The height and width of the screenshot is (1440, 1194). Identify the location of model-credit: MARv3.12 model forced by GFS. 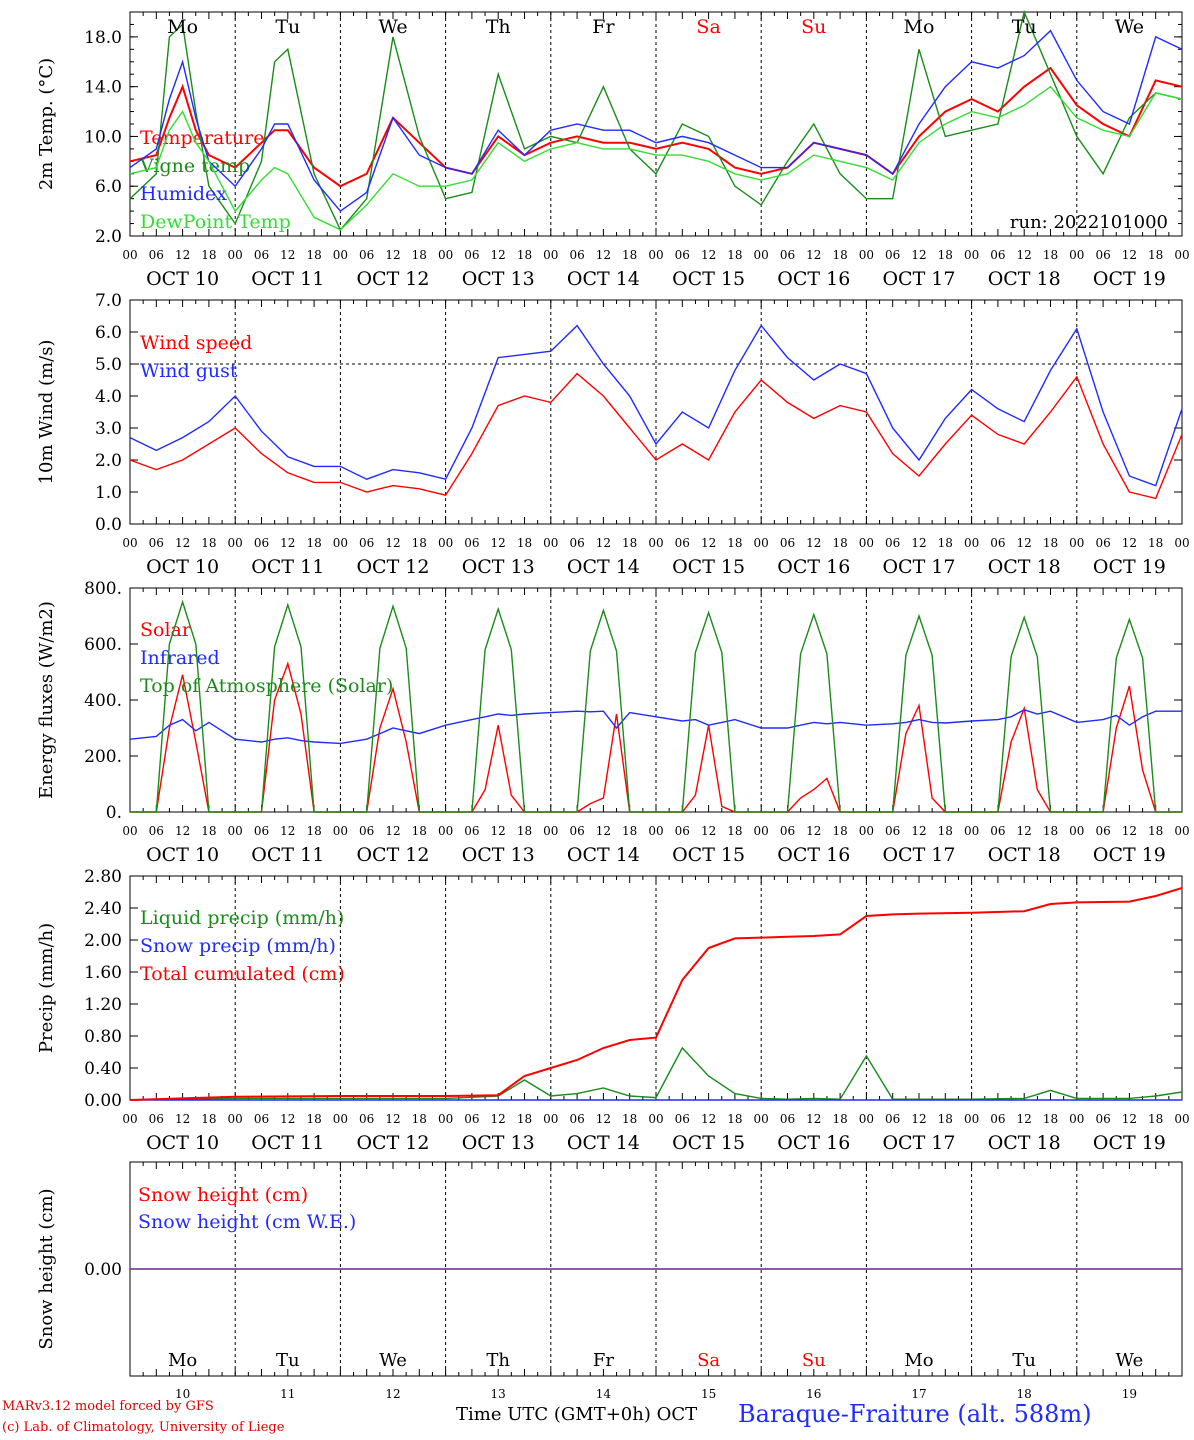
(108, 1406).